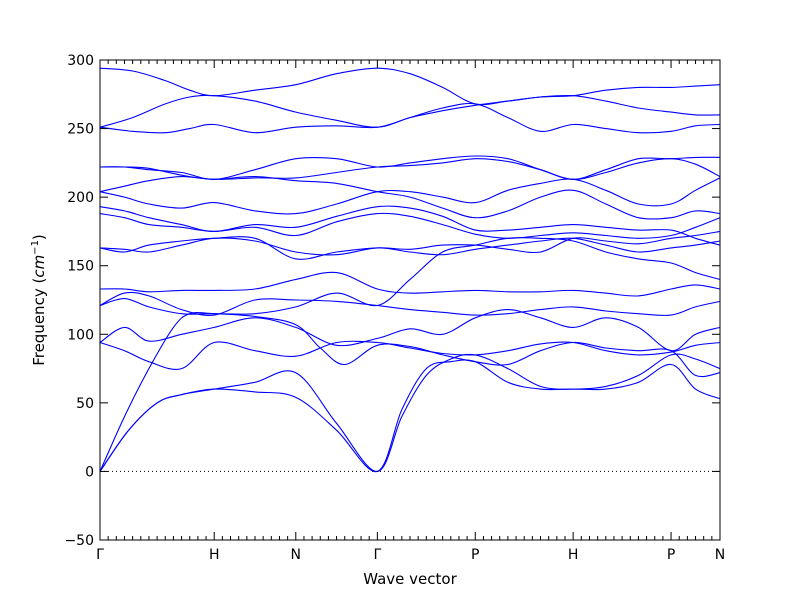 This screenshot has height=600, width=800. I want to click on y-tick-label: 200, so click(80, 198).